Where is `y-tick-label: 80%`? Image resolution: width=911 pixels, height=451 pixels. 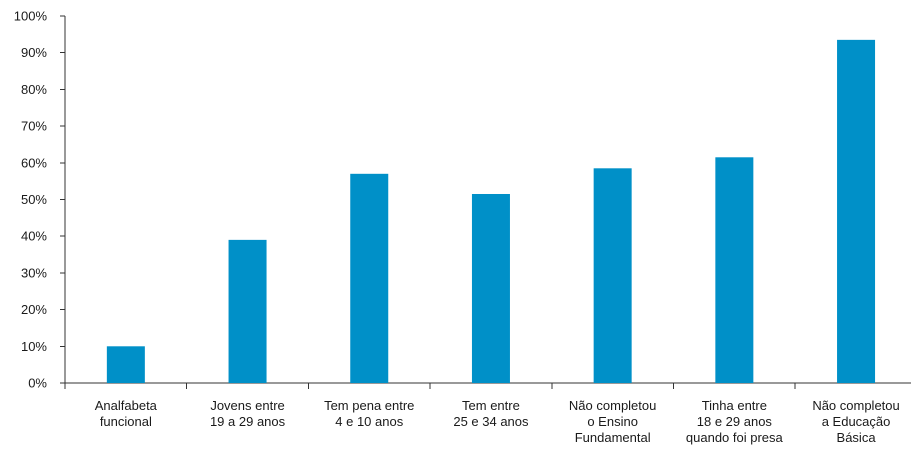
y-tick-label: 80% is located at coordinates (34, 89).